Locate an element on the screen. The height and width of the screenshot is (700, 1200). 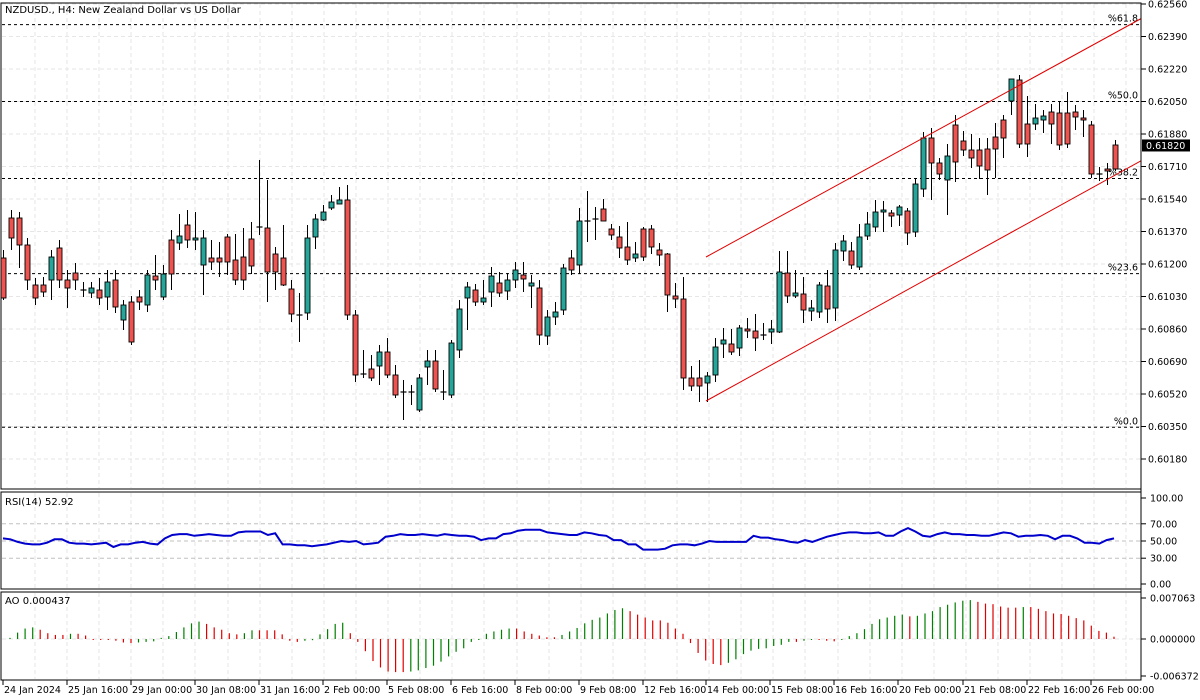
channel-lower-line is located at coordinates (940, 272).